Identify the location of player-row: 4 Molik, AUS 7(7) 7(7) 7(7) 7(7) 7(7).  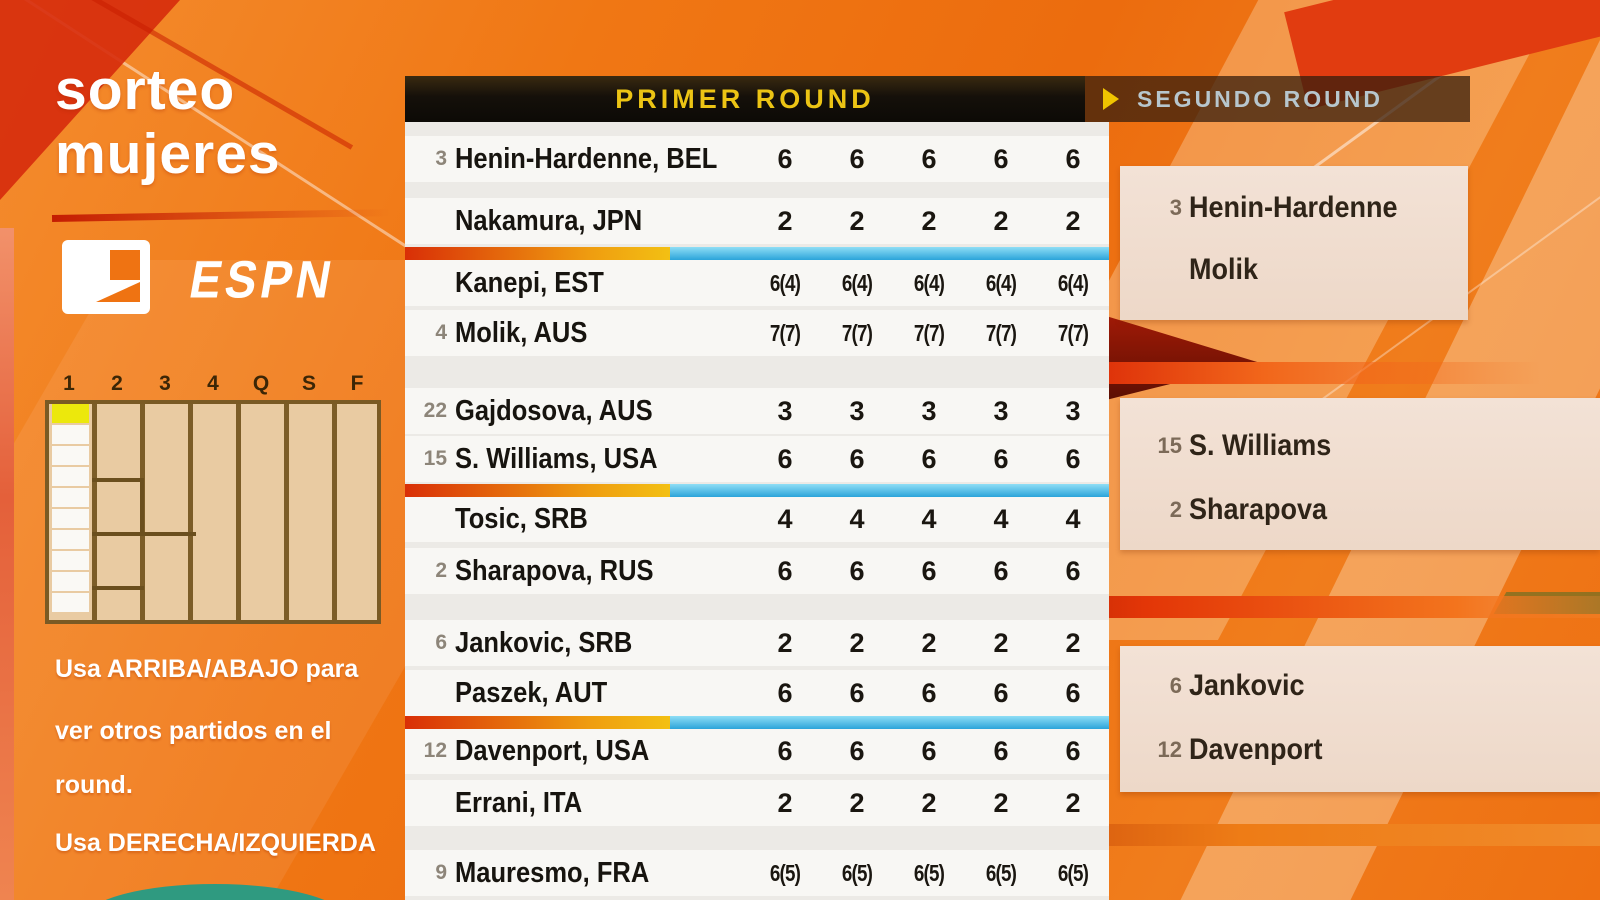
(757, 333).